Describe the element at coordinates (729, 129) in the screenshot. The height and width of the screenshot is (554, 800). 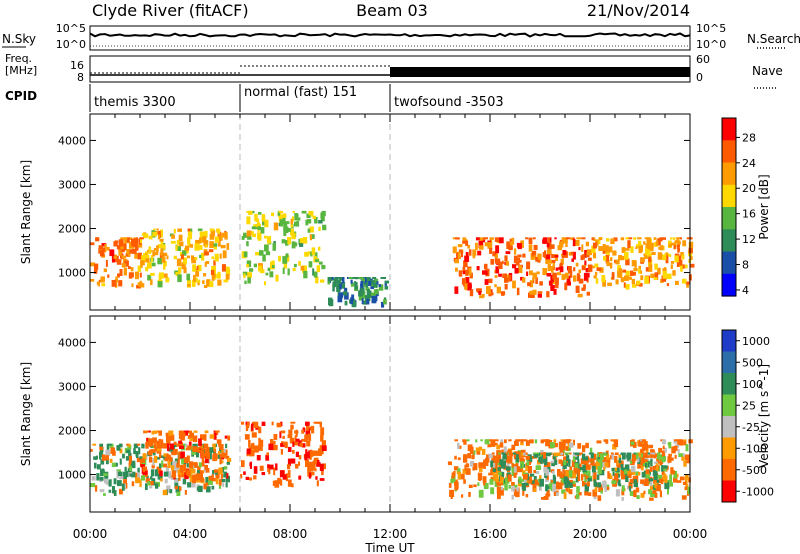
I see `power-colorbar-swatch` at that location.